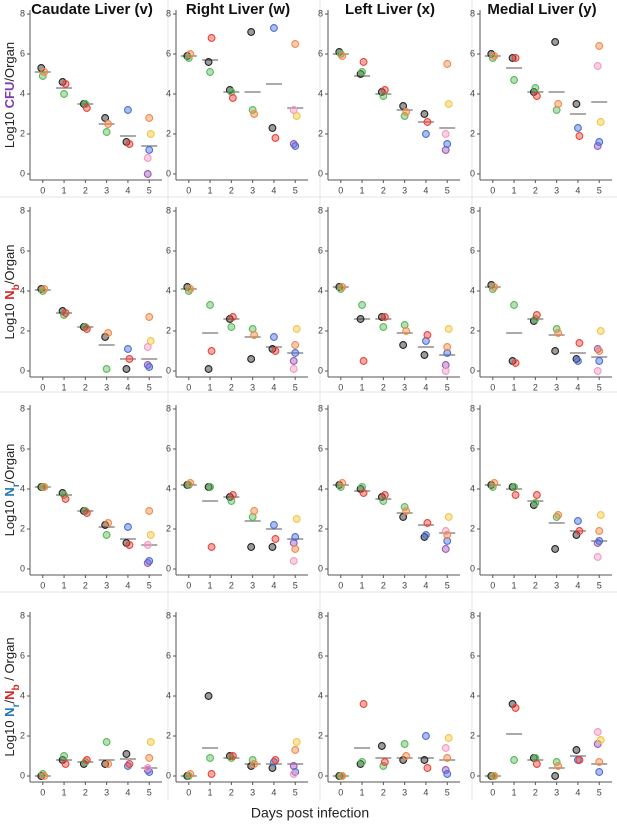 Image resolution: width=617 pixels, height=824 pixels. What do you see at coordinates (310, 813) in the screenshot?
I see `x-axis-label: Days post infection` at bounding box center [310, 813].